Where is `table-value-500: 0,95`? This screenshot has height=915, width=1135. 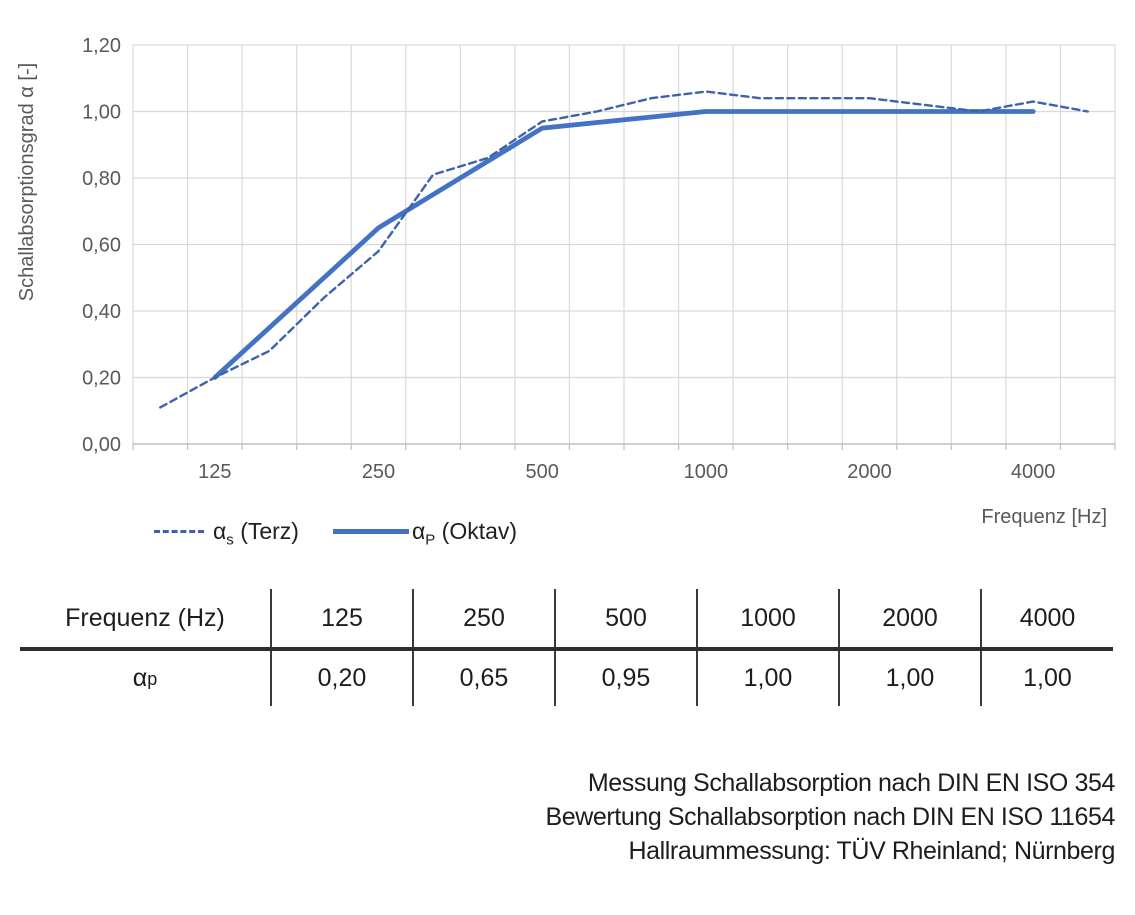
table-value-500: 0,95 is located at coordinates (625, 678).